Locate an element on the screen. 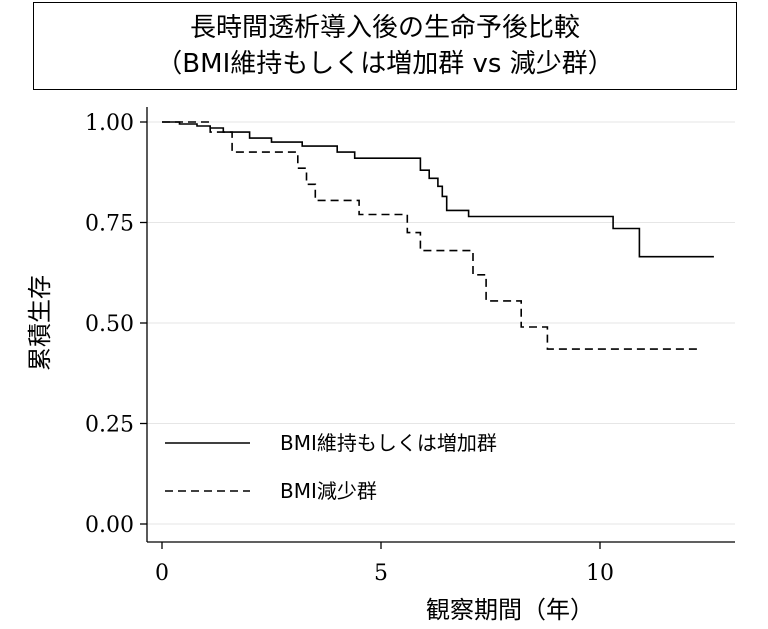 This screenshot has height=629, width=768. chart-title-box: 長時間透析導入後の生命予後比較 （BMI維持もしくは増加群 vs 減少群） is located at coordinates (385, 46).